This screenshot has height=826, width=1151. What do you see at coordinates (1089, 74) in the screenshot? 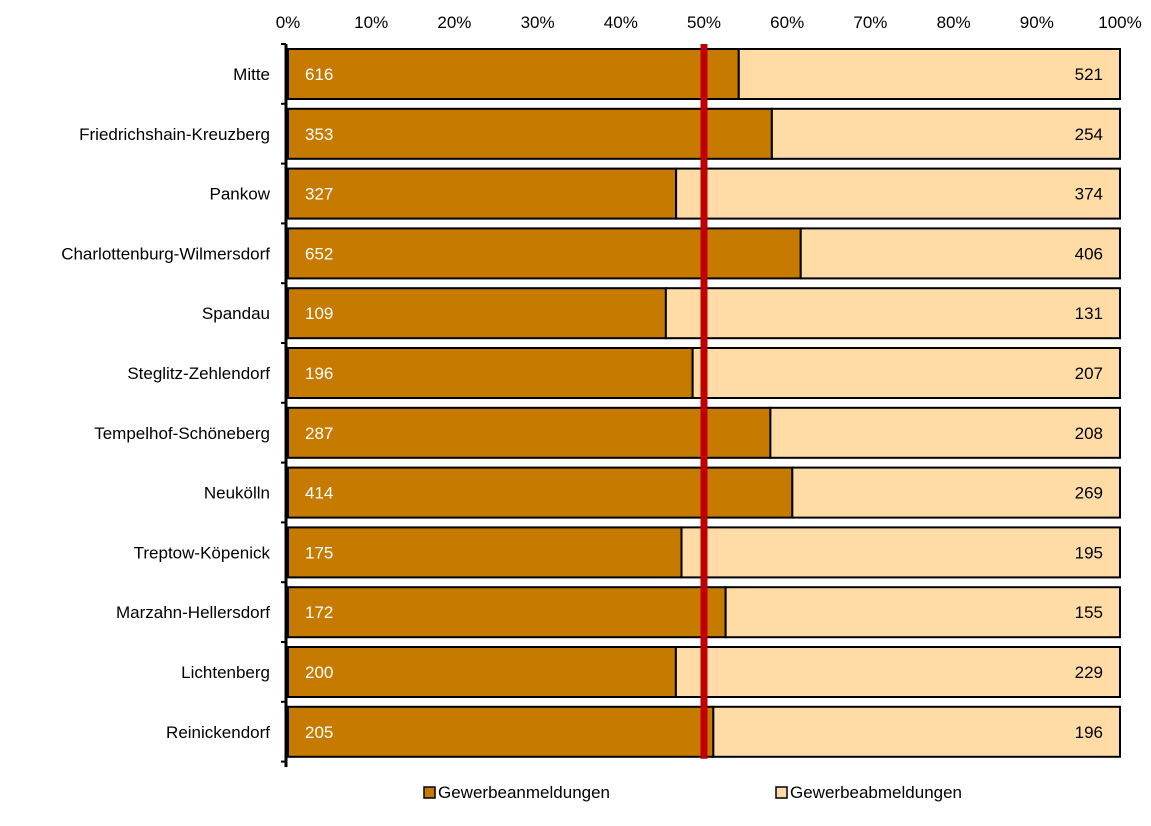
I see `data-label-abmeldungen: 521` at bounding box center [1089, 74].